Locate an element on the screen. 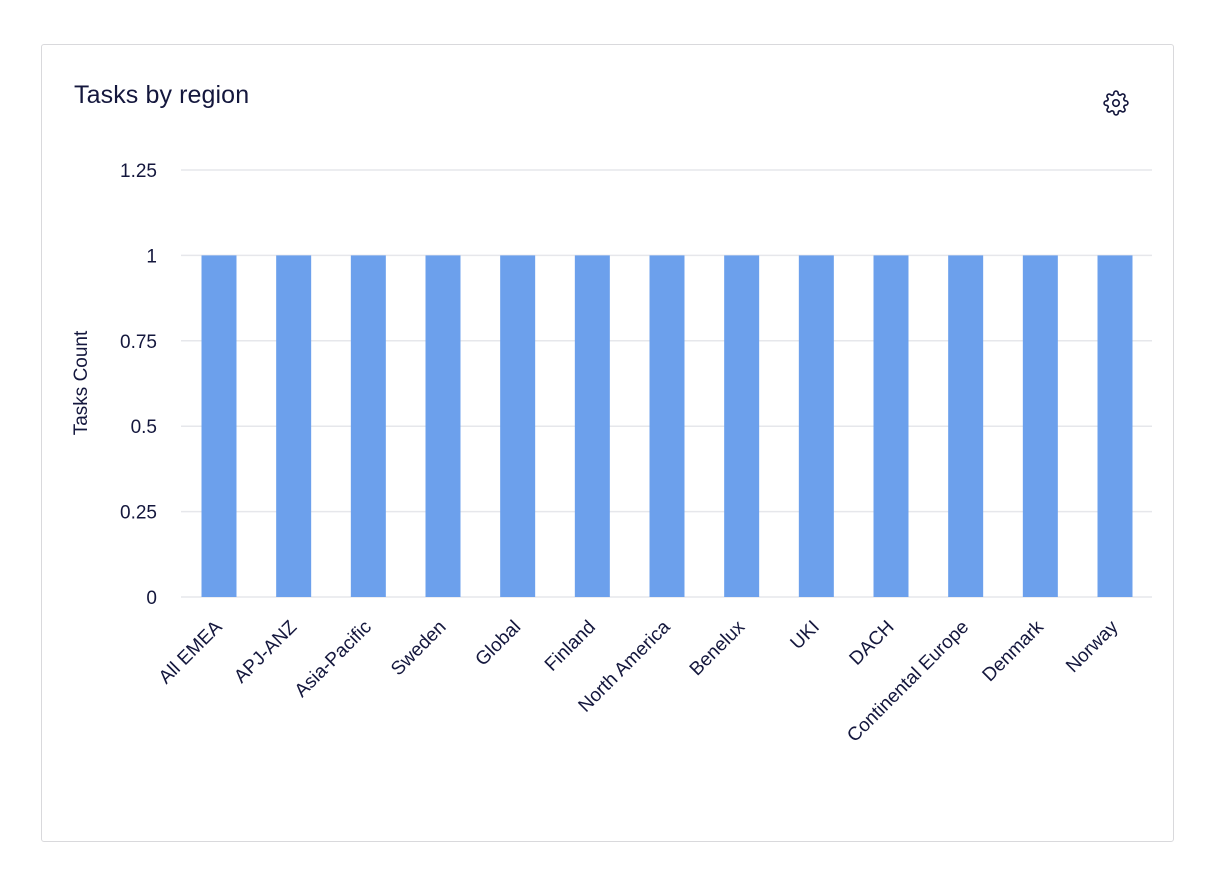 Image resolution: width=1206 pixels, height=892 pixels. x-tick-label: Denmark is located at coordinates (1014, 651).